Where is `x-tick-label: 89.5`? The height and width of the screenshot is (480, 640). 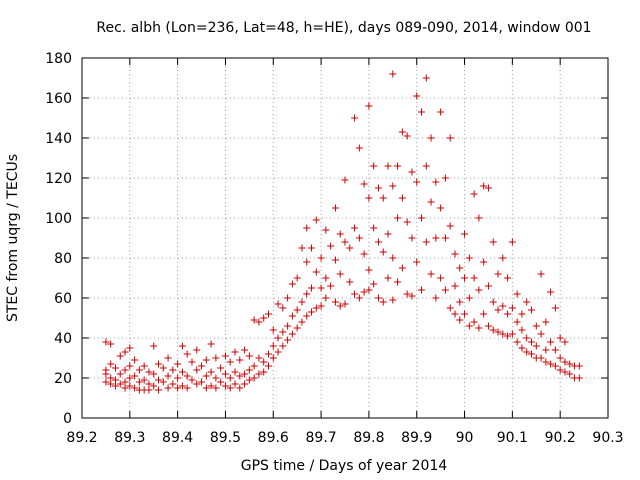
x-tick-label: 89.5 is located at coordinates (225, 438).